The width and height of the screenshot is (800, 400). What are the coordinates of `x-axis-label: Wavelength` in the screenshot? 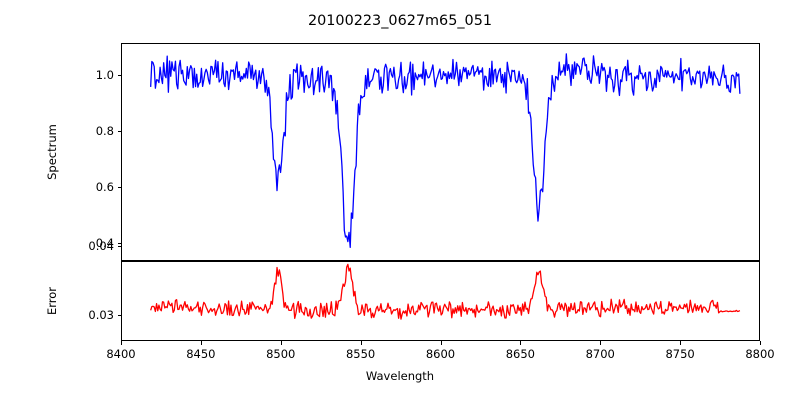 It's located at (400, 376).